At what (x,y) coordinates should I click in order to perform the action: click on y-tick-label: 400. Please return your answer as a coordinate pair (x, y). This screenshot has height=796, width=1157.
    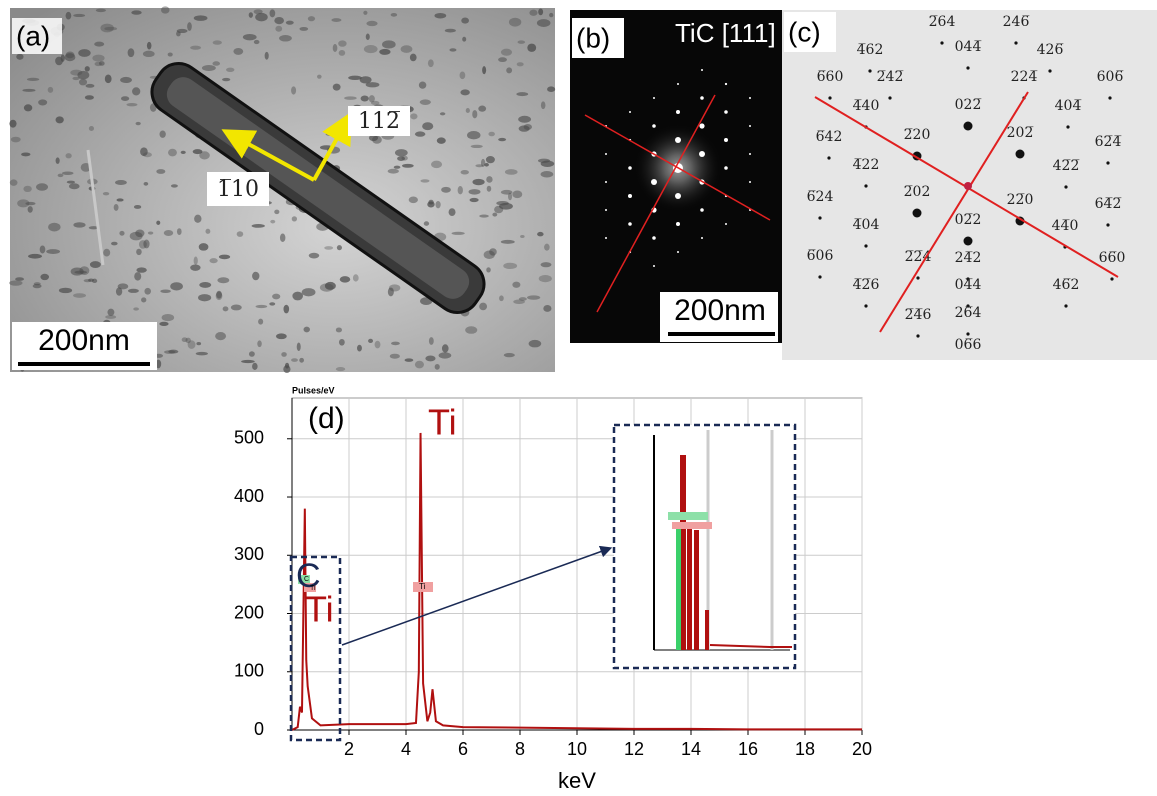
    Looking at the image, I should click on (249, 496).